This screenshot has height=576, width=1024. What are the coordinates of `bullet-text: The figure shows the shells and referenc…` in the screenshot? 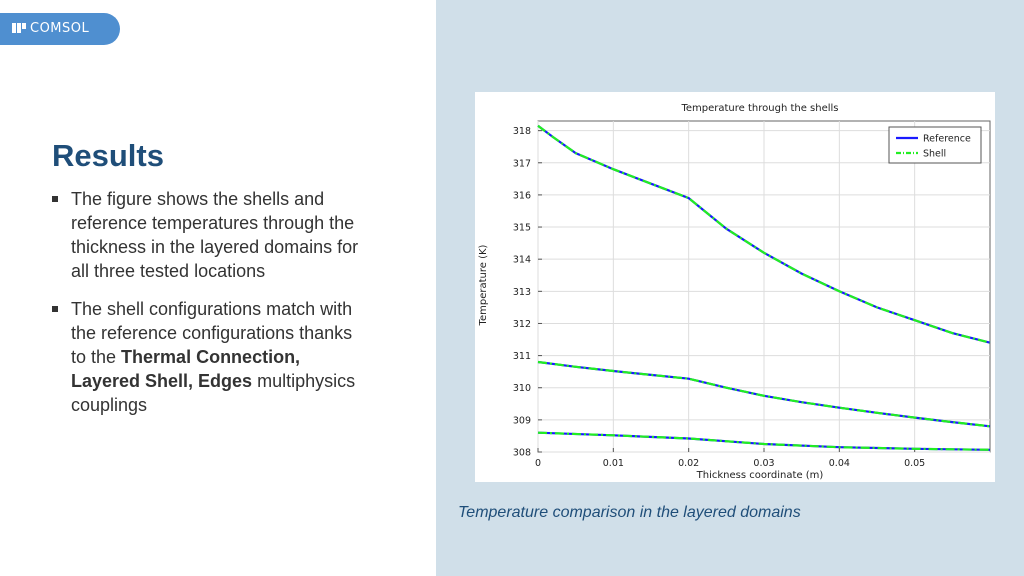 It's located at (215, 235).